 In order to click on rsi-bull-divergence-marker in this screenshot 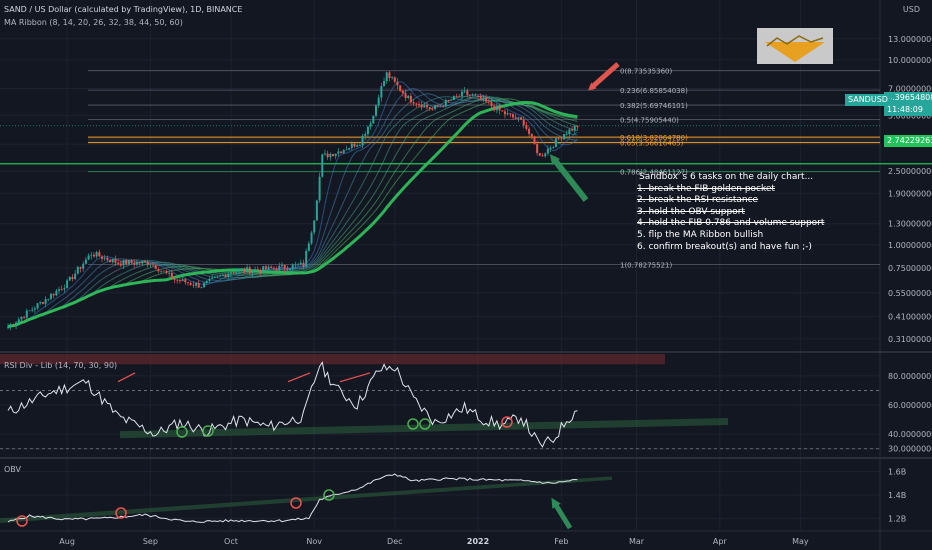, I will do `click(413, 424)`.